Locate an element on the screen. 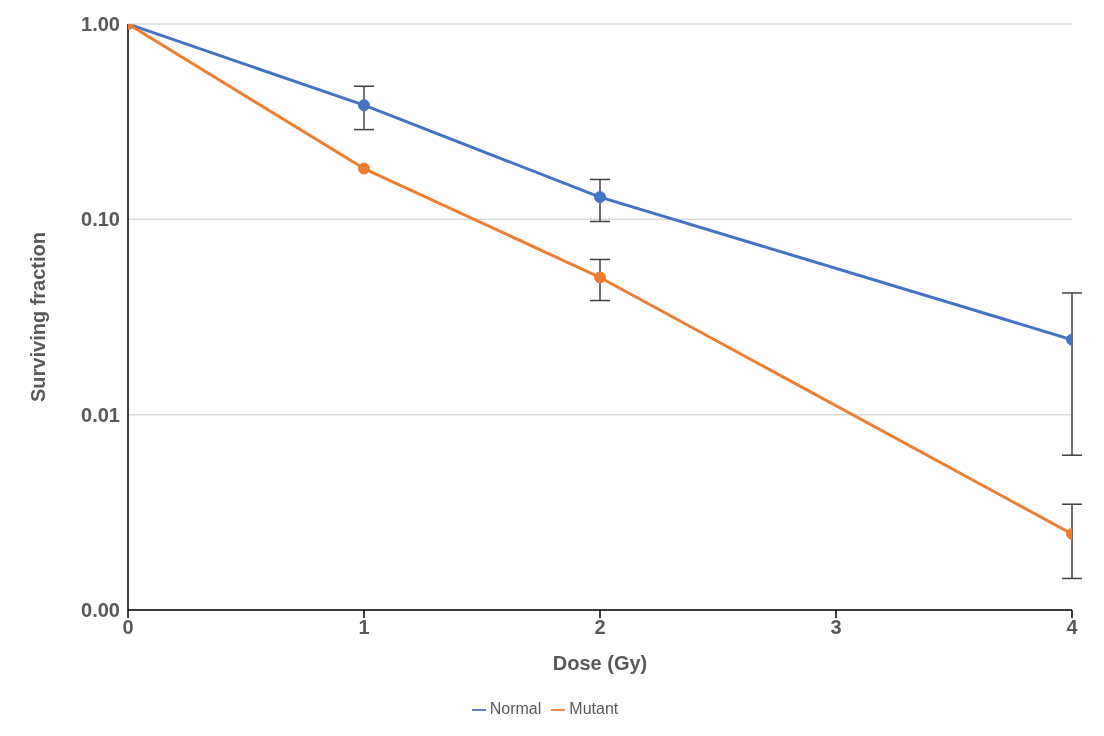 The width and height of the screenshot is (1104, 736). y-tick-label: 1.00 is located at coordinates (100, 24).